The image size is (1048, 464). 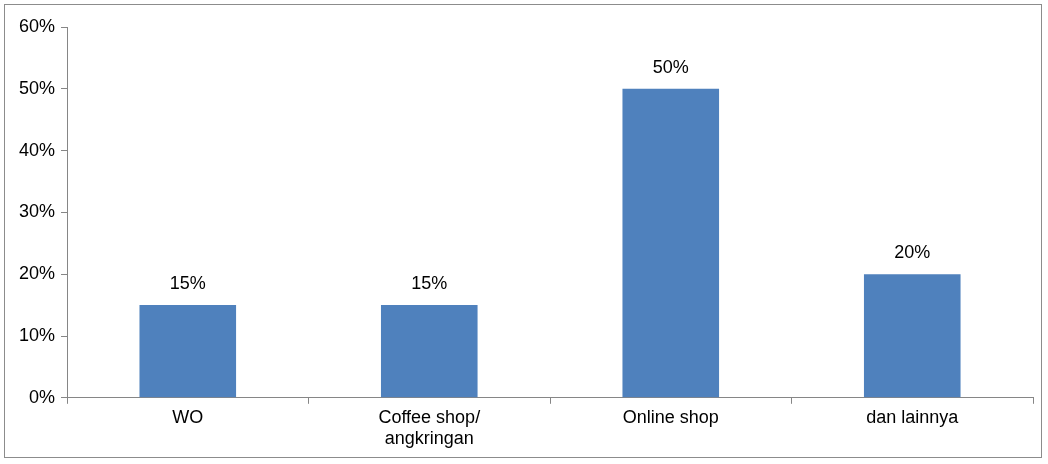 What do you see at coordinates (912, 252) in the screenshot?
I see `data-label: 20%` at bounding box center [912, 252].